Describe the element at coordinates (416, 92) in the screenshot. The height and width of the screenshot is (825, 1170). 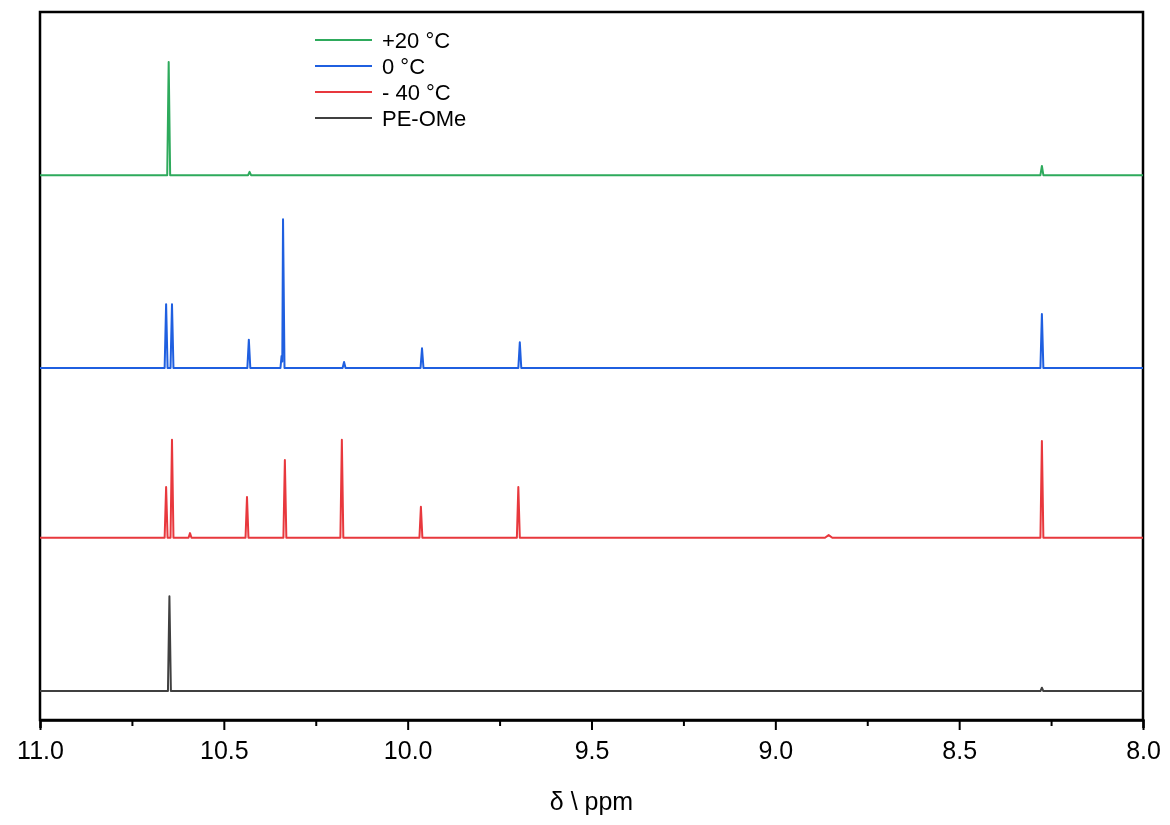
I see `legend-label: - 40 °C` at that location.